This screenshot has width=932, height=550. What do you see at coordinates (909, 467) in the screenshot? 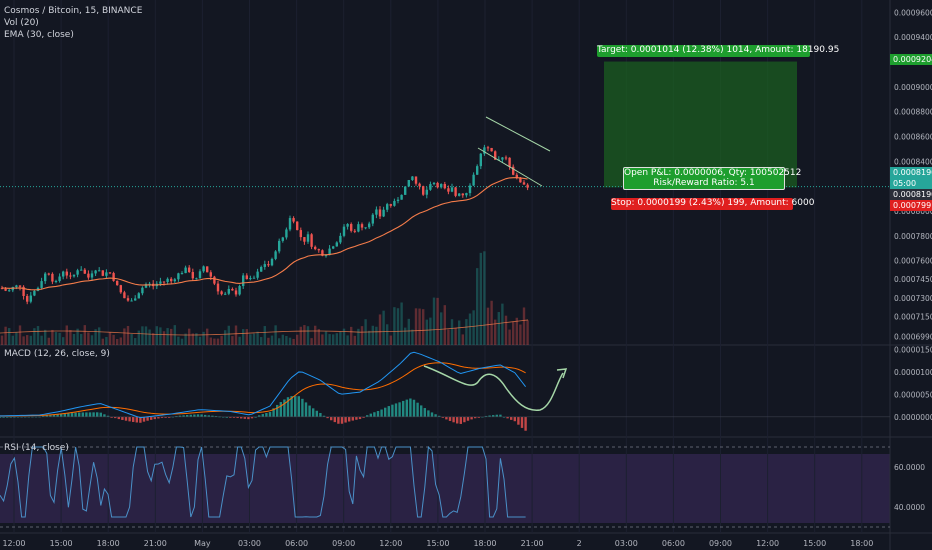
I see `rsi-tick-label: 60.0000` at bounding box center [909, 467].